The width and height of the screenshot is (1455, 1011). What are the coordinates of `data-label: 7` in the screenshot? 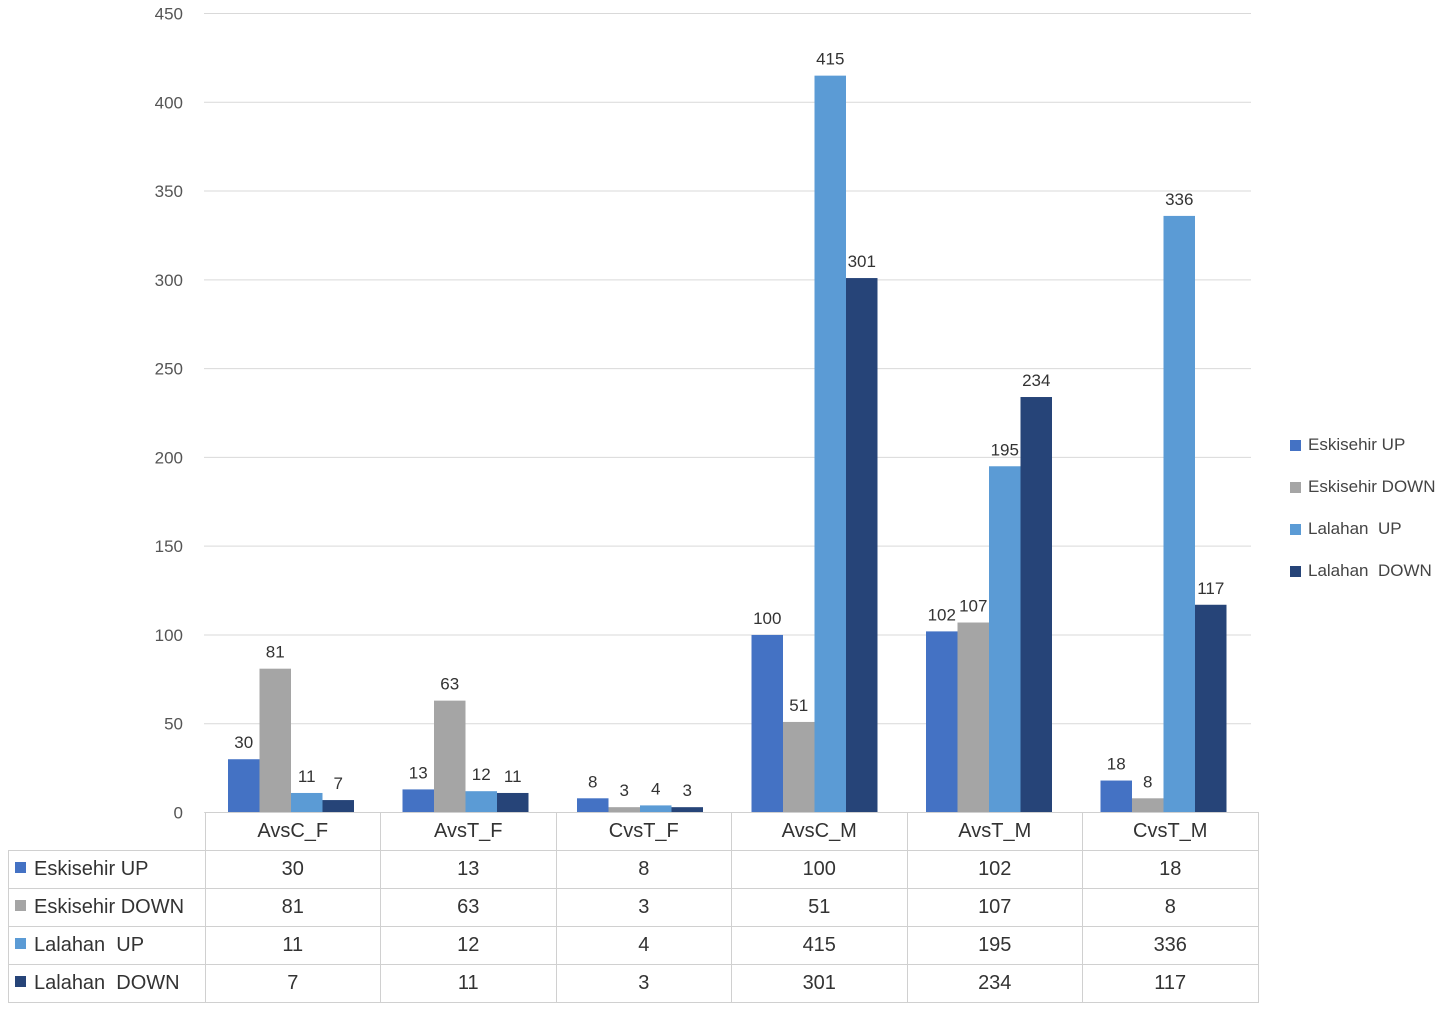 It's located at (338, 783).